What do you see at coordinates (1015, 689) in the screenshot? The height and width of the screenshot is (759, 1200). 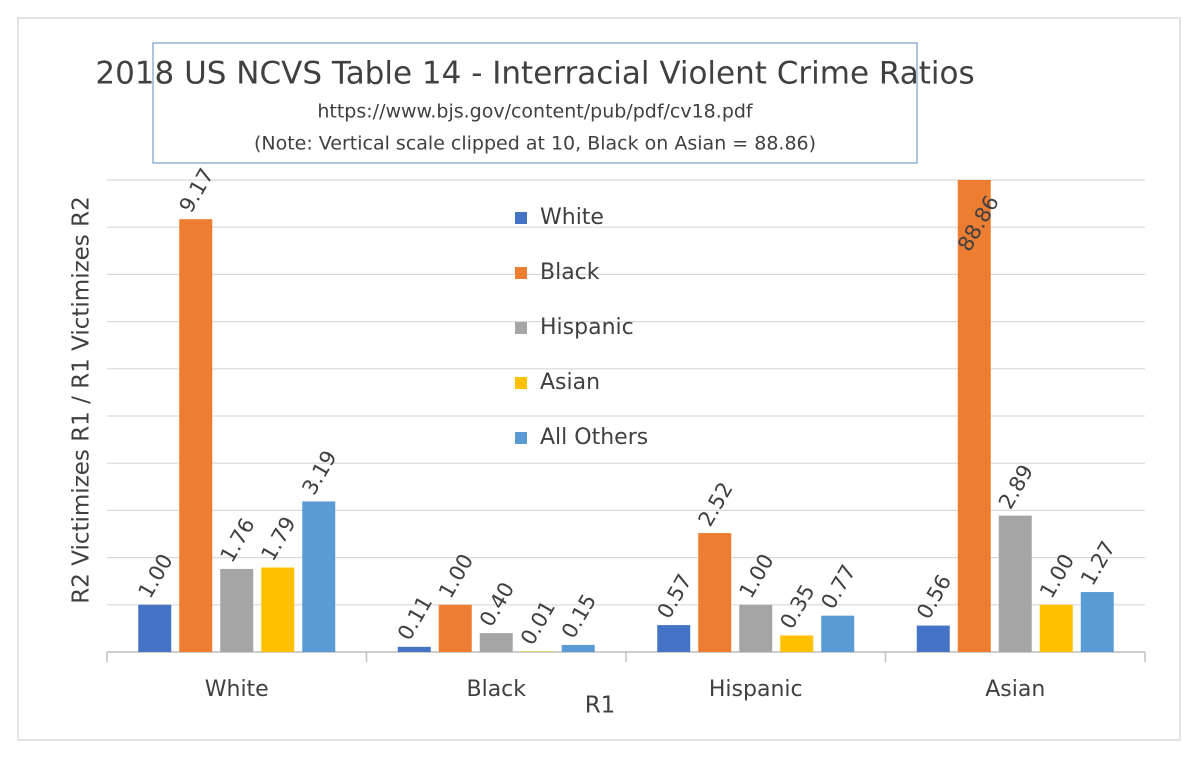 I see `x-tick-label: Asian` at bounding box center [1015, 689].